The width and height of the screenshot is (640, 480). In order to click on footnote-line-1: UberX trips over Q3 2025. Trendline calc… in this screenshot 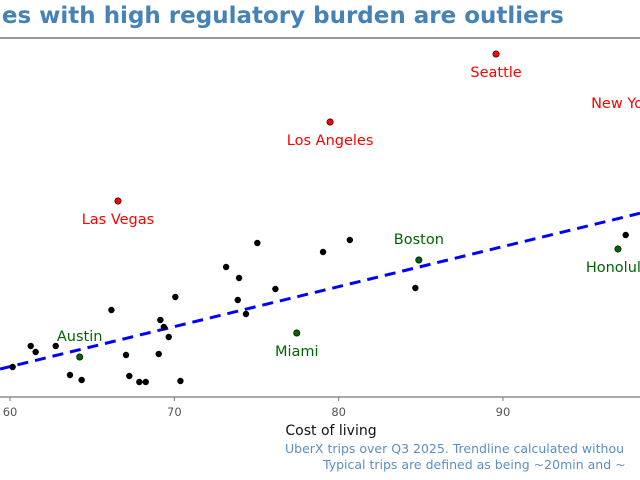, I will do `click(455, 448)`.